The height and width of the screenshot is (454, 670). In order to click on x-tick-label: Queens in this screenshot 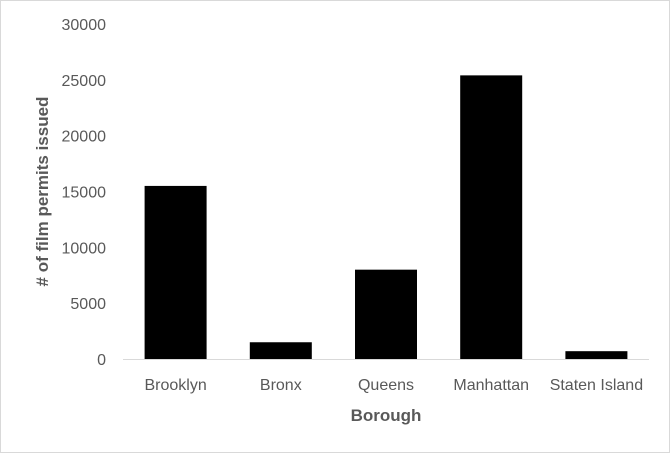, I will do `click(386, 385)`.